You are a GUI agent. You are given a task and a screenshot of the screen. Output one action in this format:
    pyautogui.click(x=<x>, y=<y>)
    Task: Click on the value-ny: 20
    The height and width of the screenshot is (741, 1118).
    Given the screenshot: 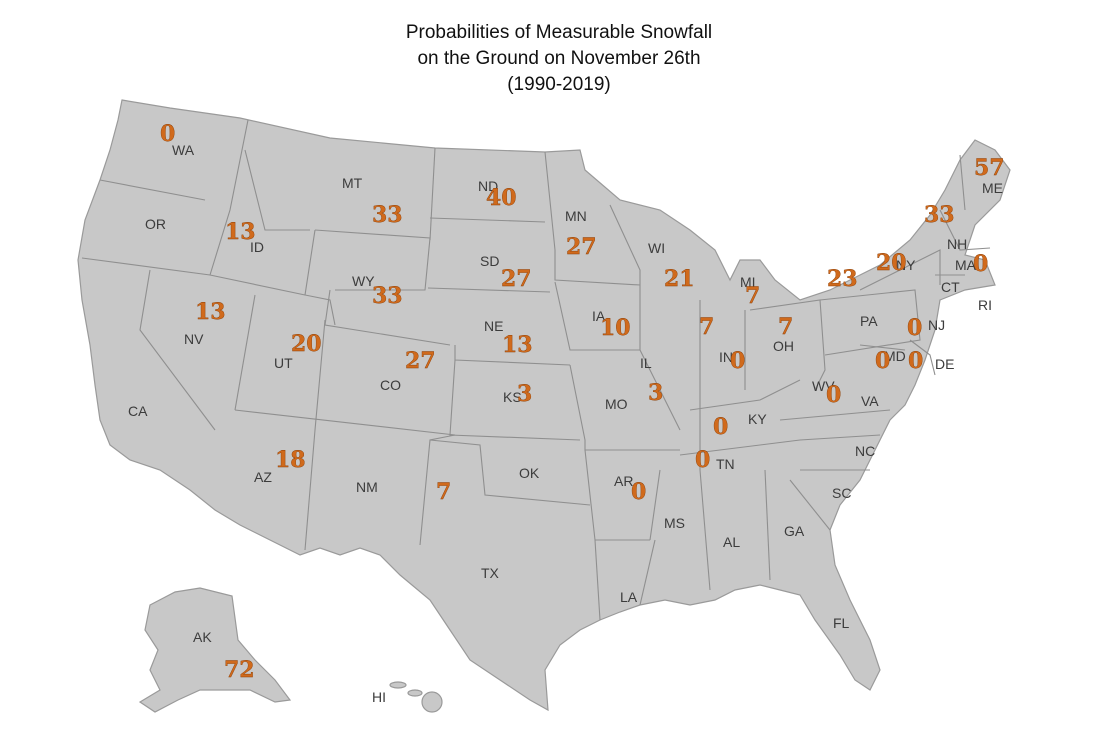 What is the action you would take?
    pyautogui.click(x=891, y=263)
    